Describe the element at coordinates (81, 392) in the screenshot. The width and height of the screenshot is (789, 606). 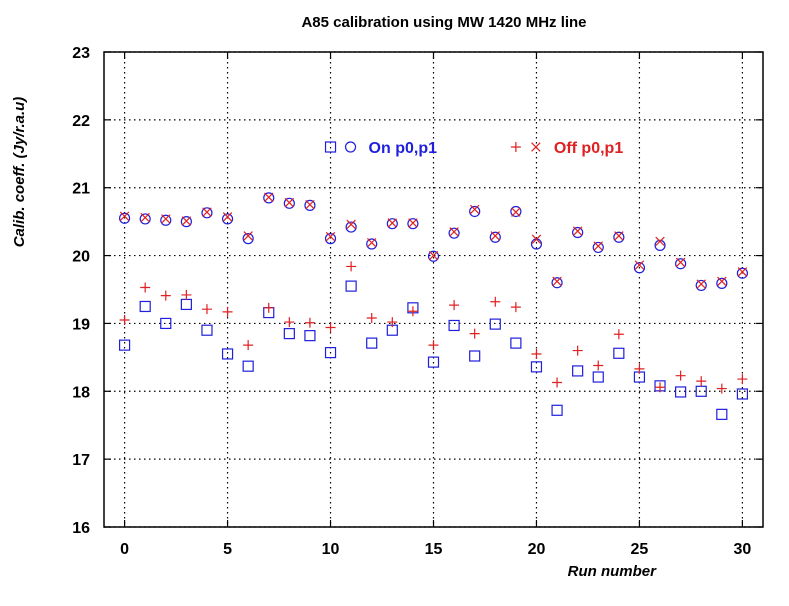
I see `y-tick-label: 18` at that location.